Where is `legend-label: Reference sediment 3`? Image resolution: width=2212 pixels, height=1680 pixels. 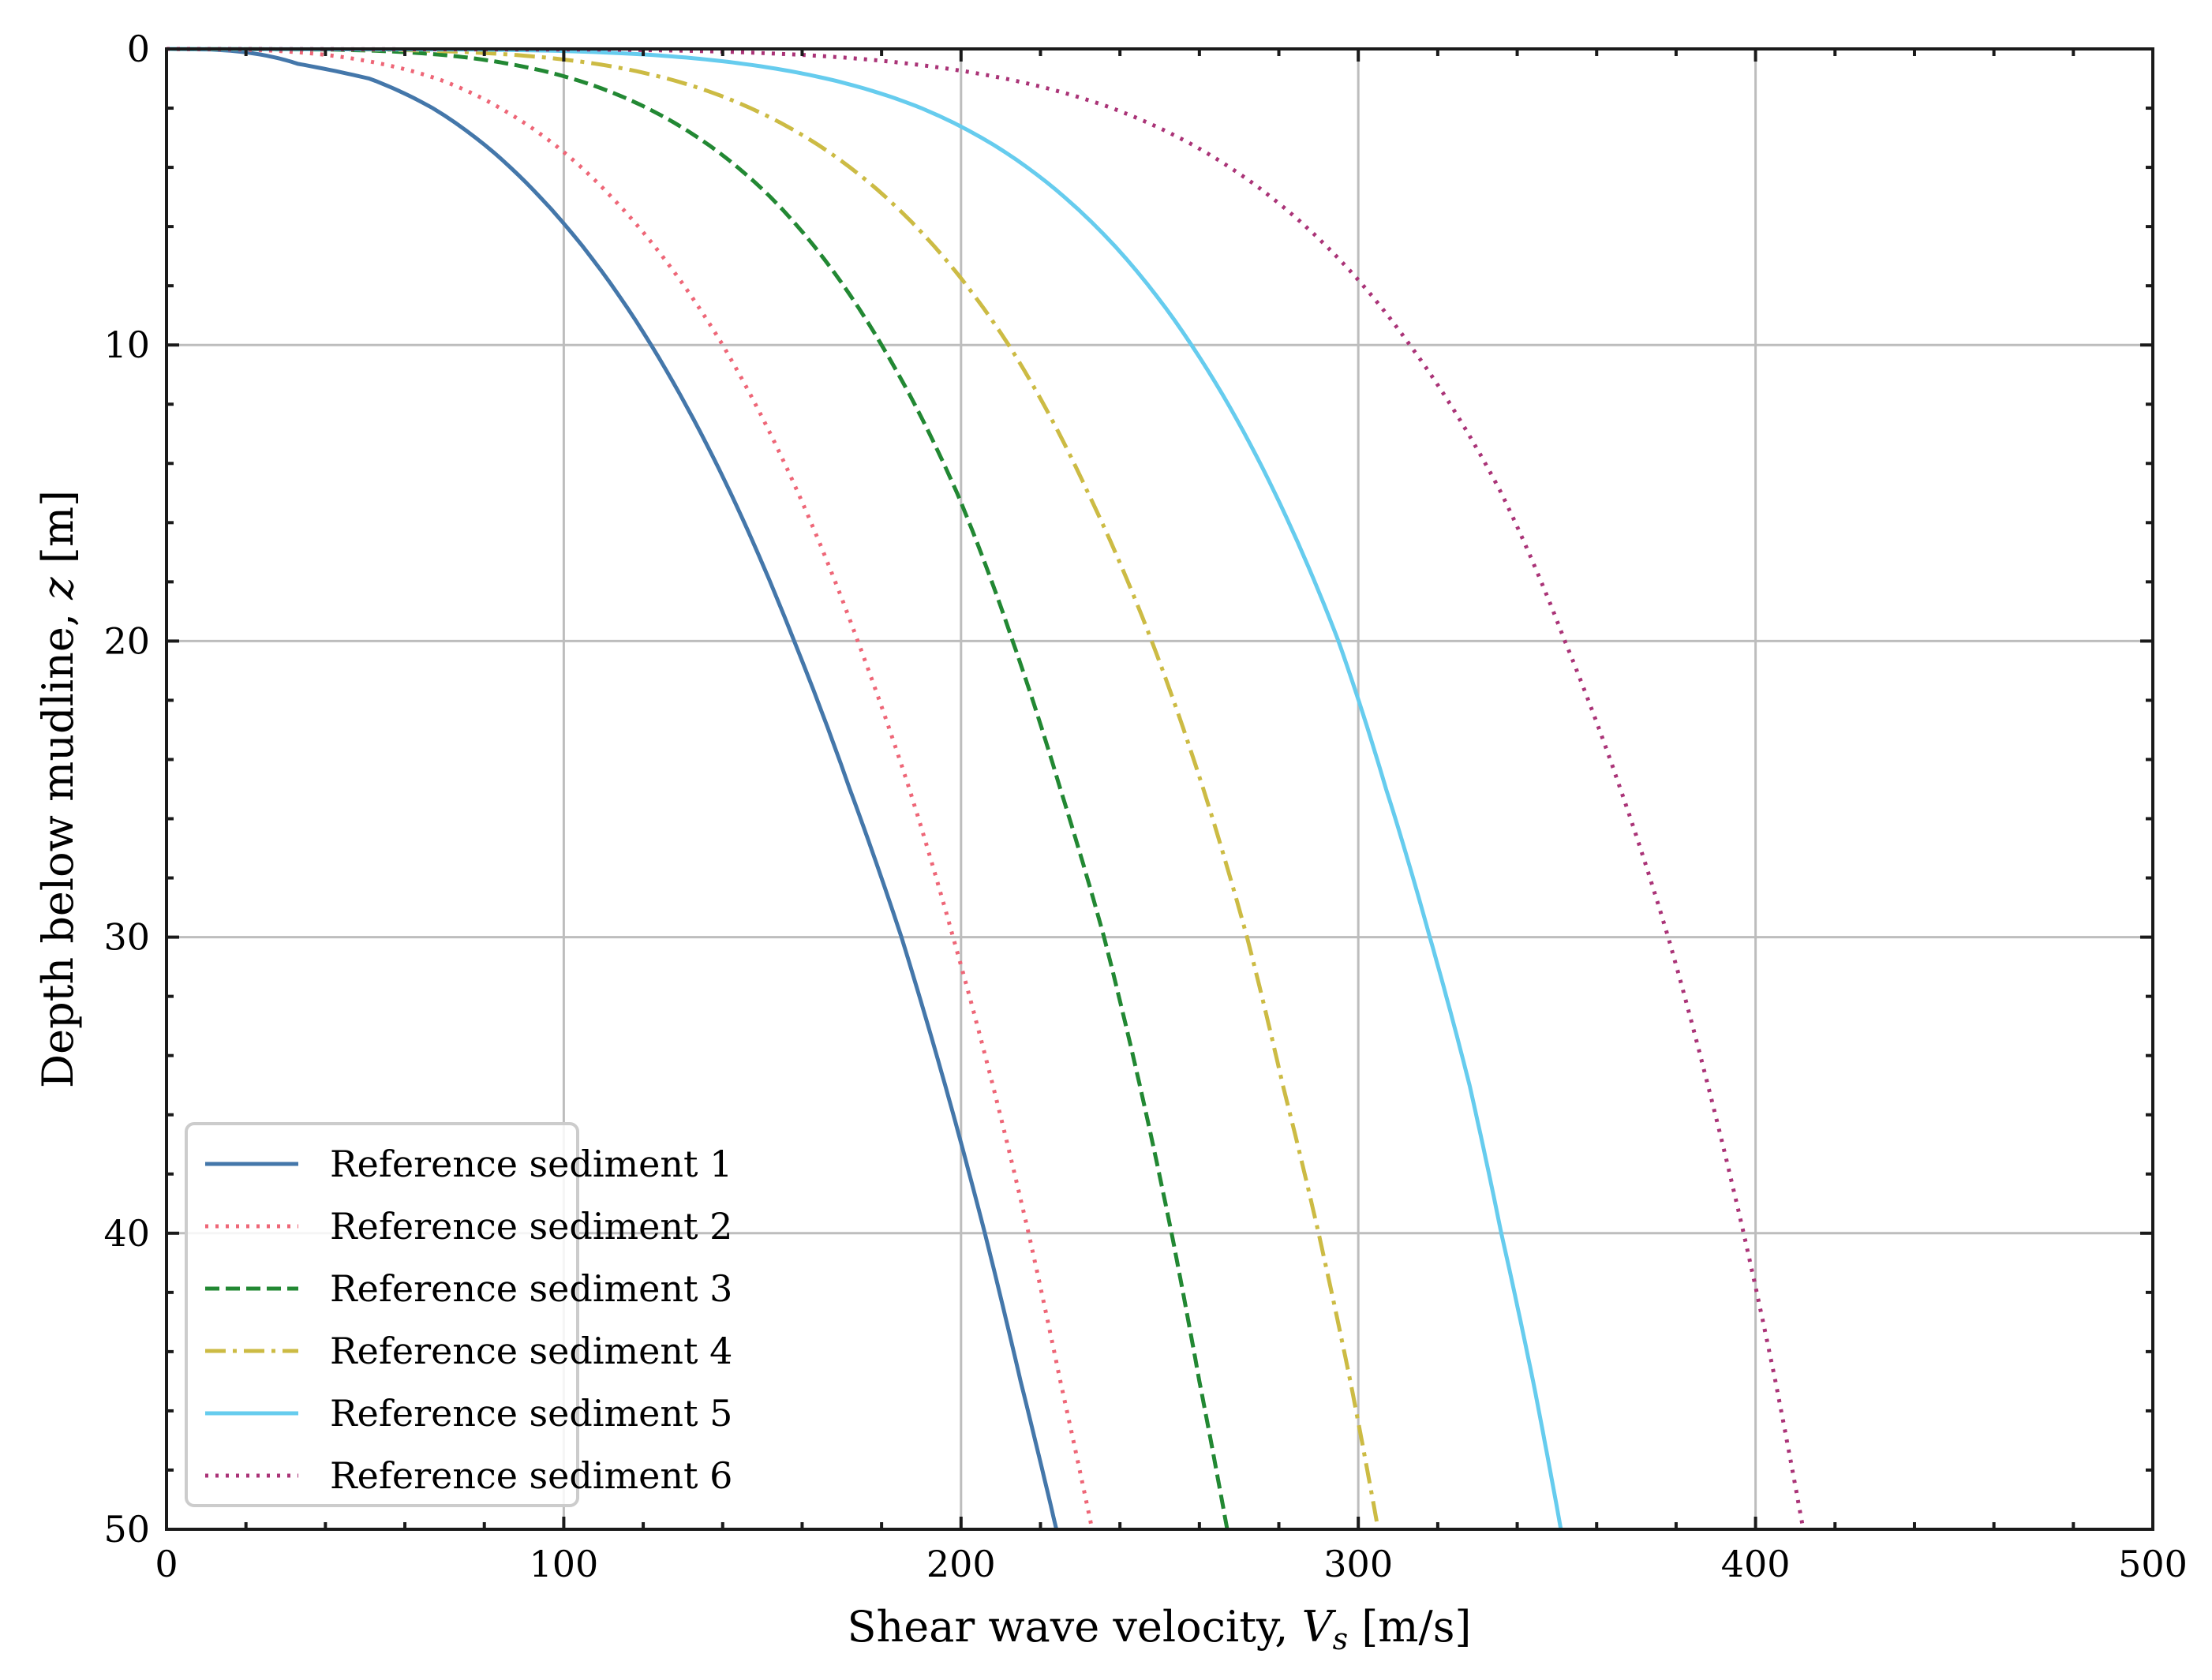 legend-label: Reference sediment 3 is located at coordinates (531, 1288).